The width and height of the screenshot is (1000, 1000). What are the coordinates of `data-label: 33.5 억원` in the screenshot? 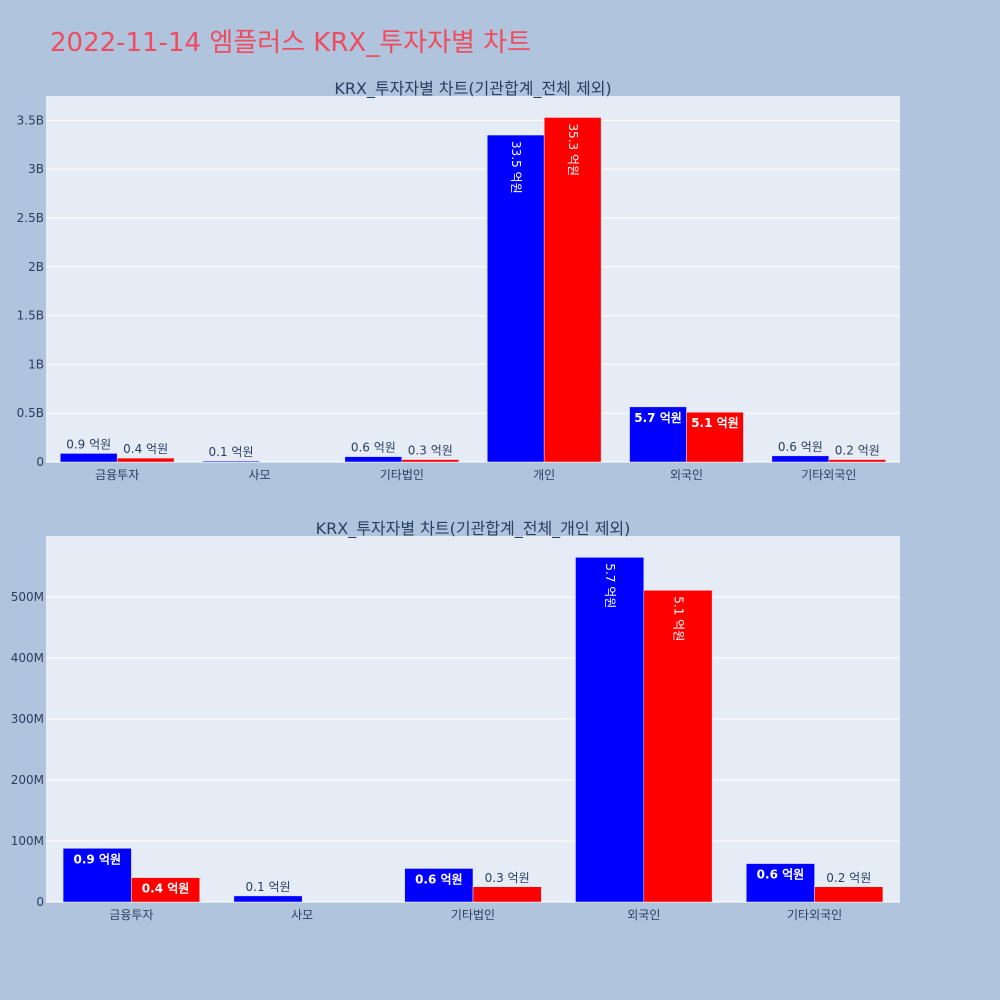 It's located at (516, 167).